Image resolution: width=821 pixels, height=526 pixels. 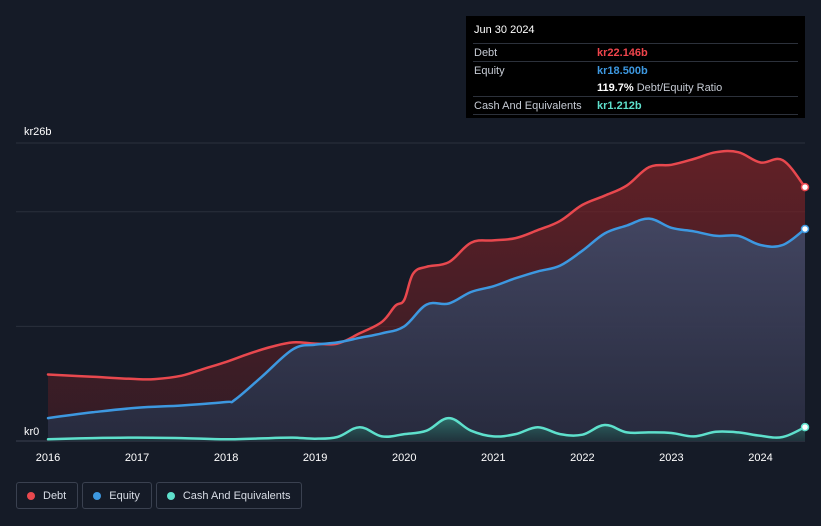 What do you see at coordinates (31, 432) in the screenshot?
I see `y-tick-label: kr0` at bounding box center [31, 432].